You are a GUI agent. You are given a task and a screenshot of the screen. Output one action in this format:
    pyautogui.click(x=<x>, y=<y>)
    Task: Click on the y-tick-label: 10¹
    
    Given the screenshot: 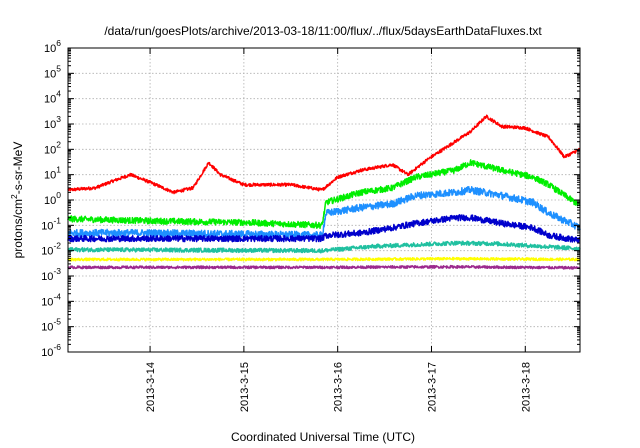 What is the action you would take?
    pyautogui.click(x=52, y=173)
    